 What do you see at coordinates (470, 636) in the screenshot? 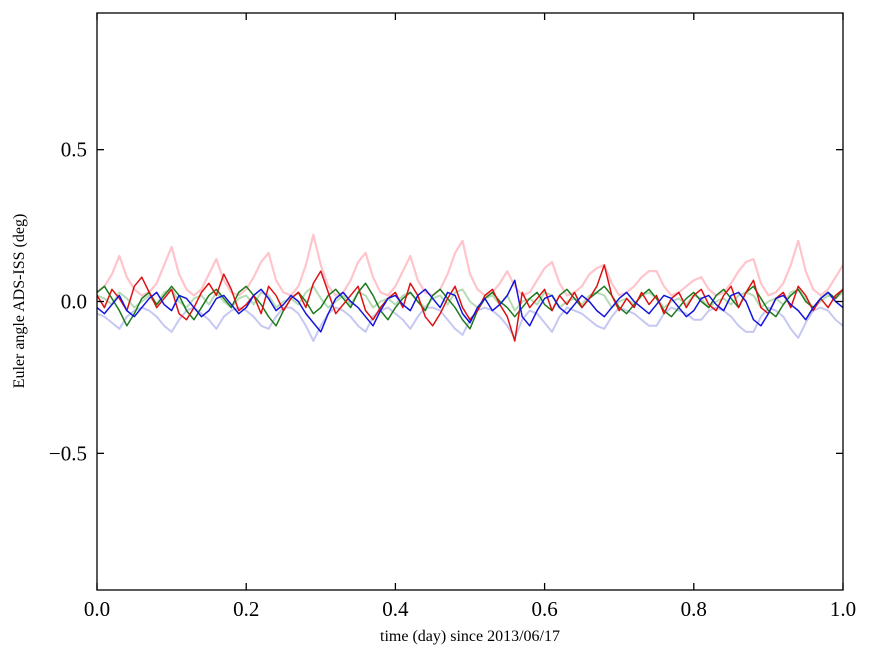
I see `x-axis-label: time (day) since 2013/06/17` at bounding box center [470, 636].